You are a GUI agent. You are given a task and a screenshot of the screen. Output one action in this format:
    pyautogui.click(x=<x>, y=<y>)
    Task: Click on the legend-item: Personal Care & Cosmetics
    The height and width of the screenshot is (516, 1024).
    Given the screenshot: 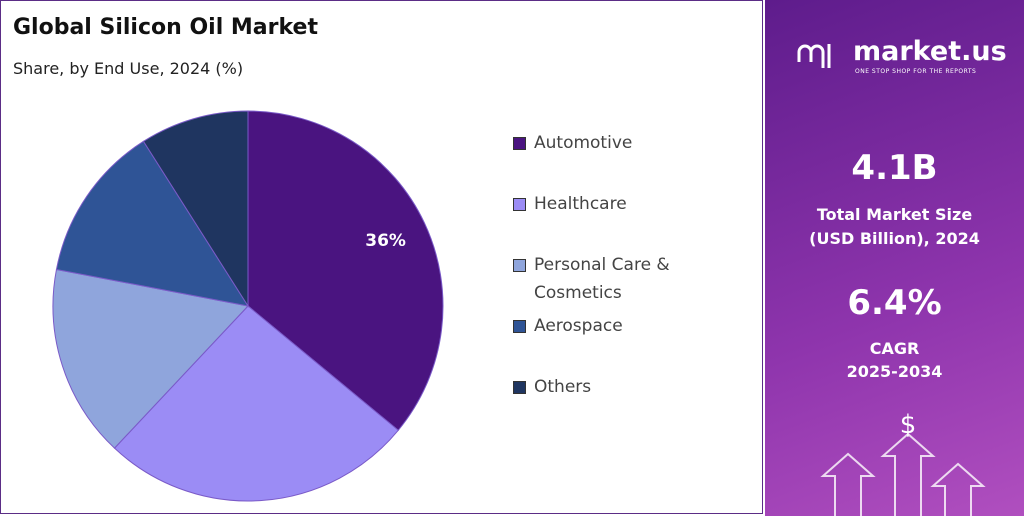 What is the action you would take?
    pyautogui.click(x=613, y=279)
    